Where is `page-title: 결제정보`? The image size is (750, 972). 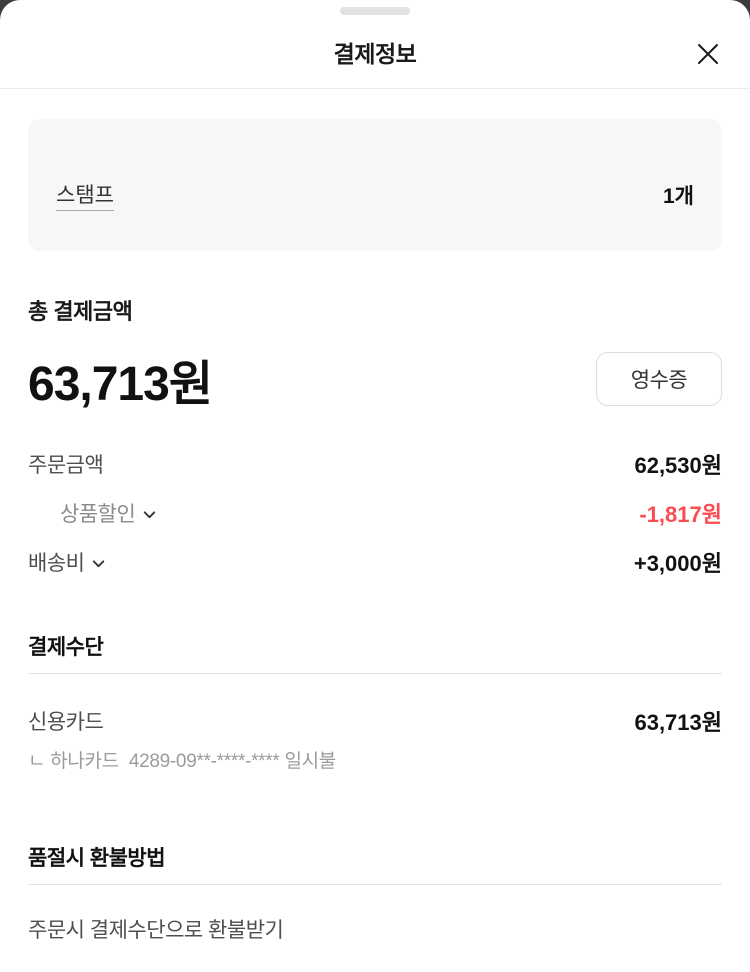
page-title: 결제정보 is located at coordinates (375, 54).